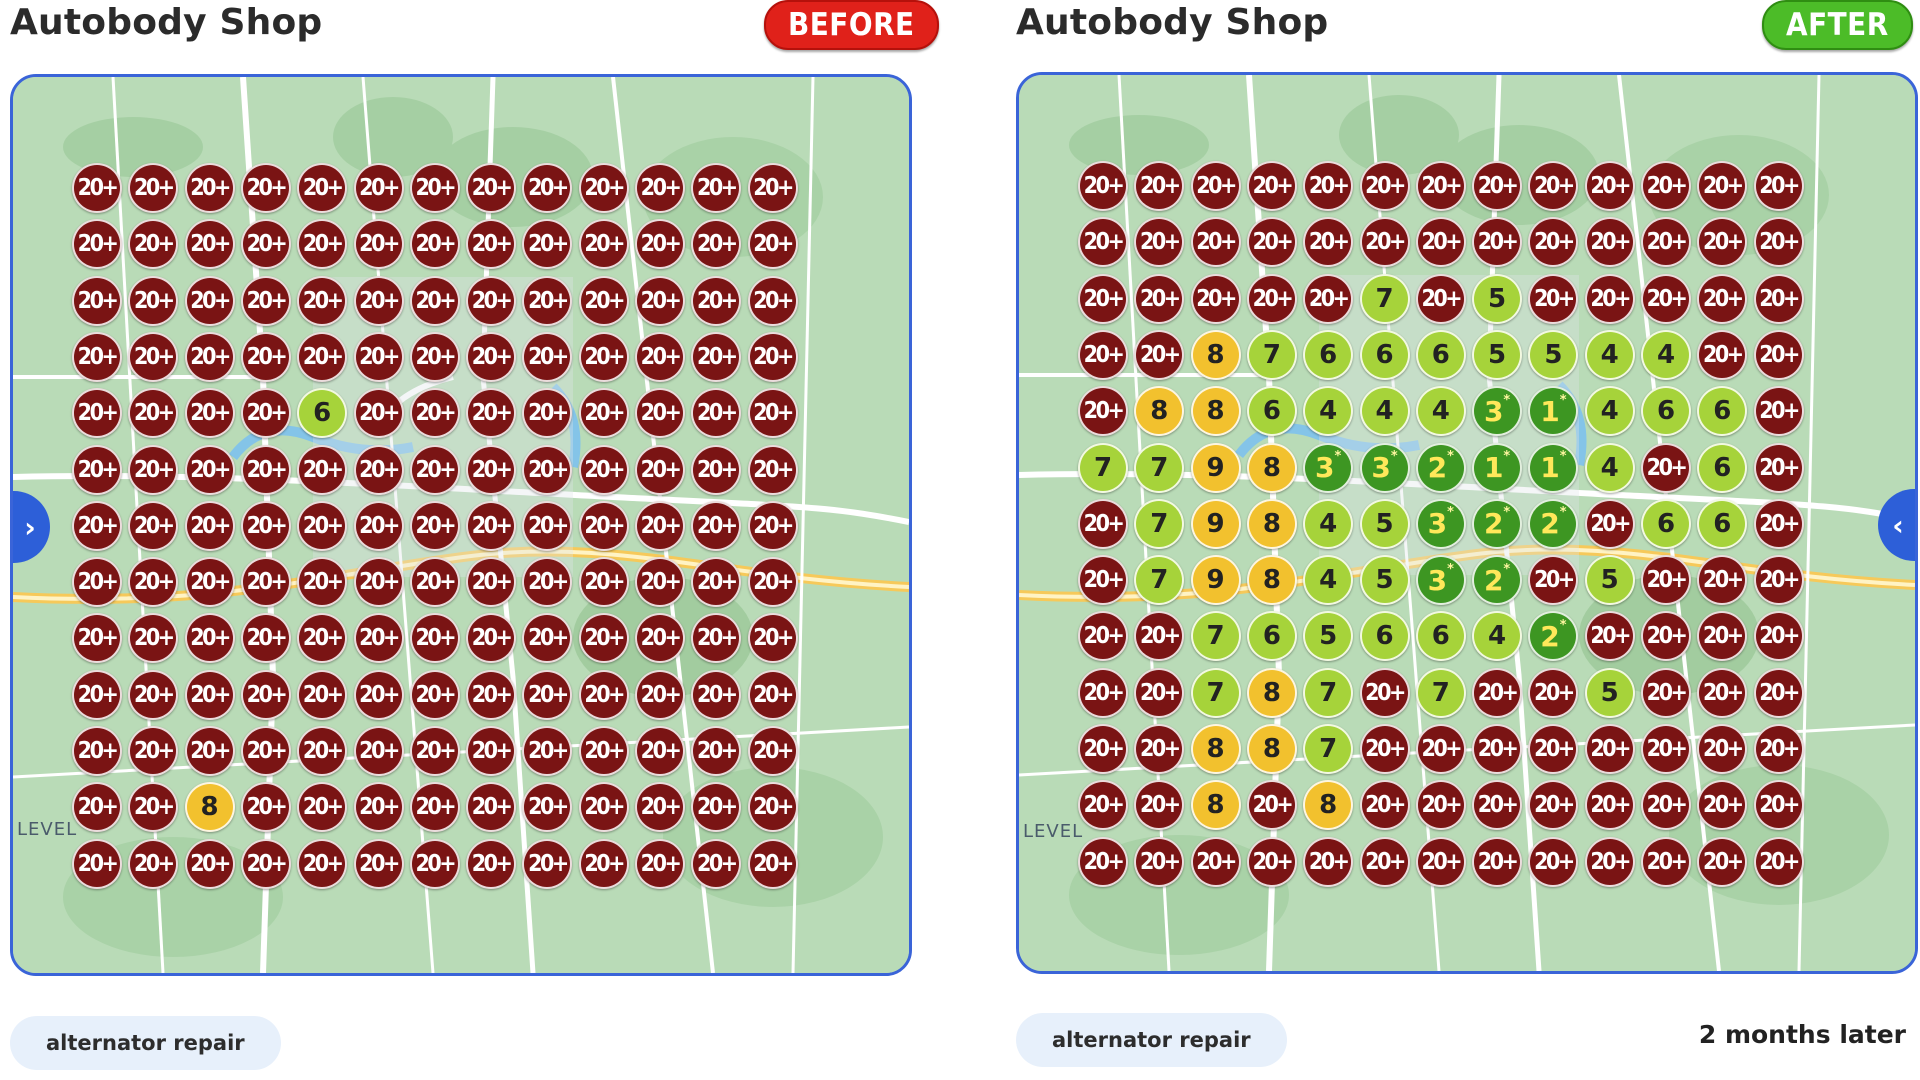  Describe the element at coordinates (1151, 1040) in the screenshot. I see `keyword-chip: alternator repair` at that location.